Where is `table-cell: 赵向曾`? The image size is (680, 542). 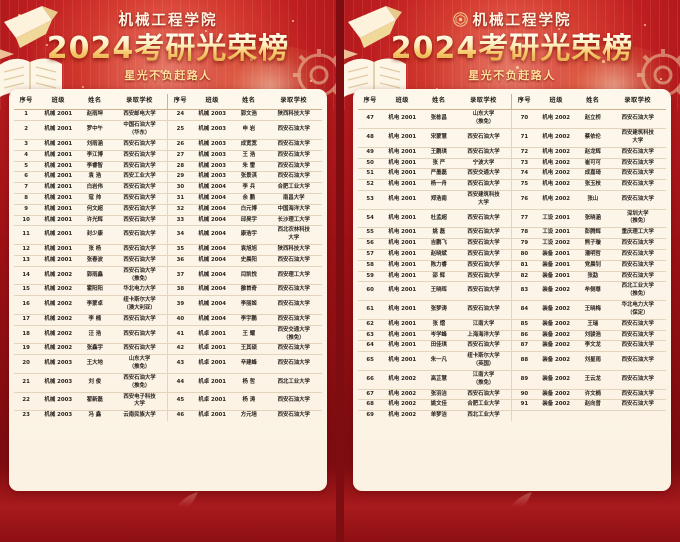 table-cell: 赵向曾 is located at coordinates (593, 405).